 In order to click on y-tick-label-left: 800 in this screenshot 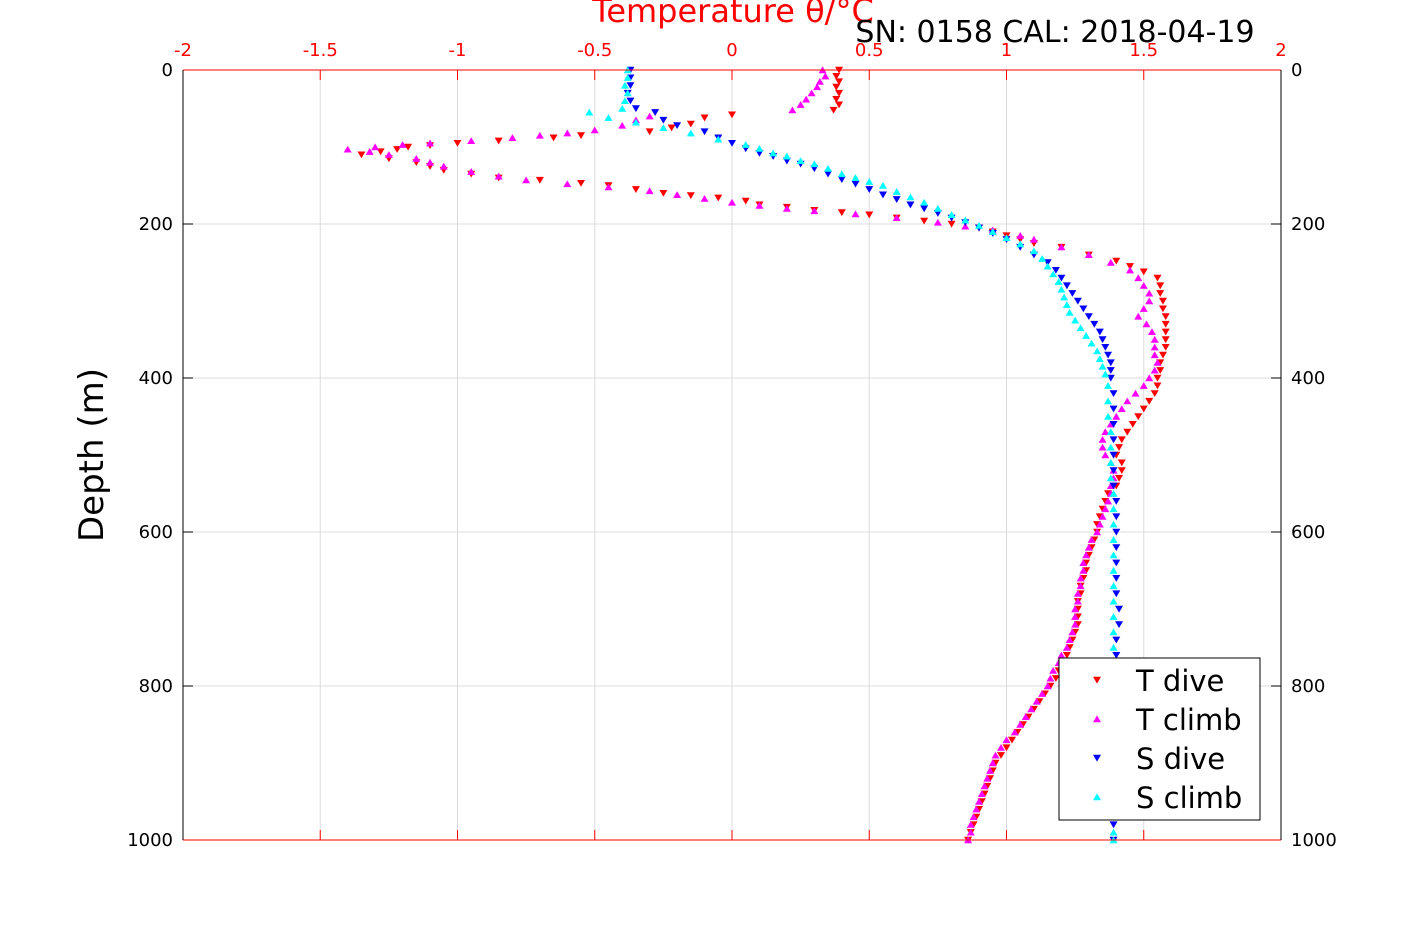, I will do `click(156, 686)`.